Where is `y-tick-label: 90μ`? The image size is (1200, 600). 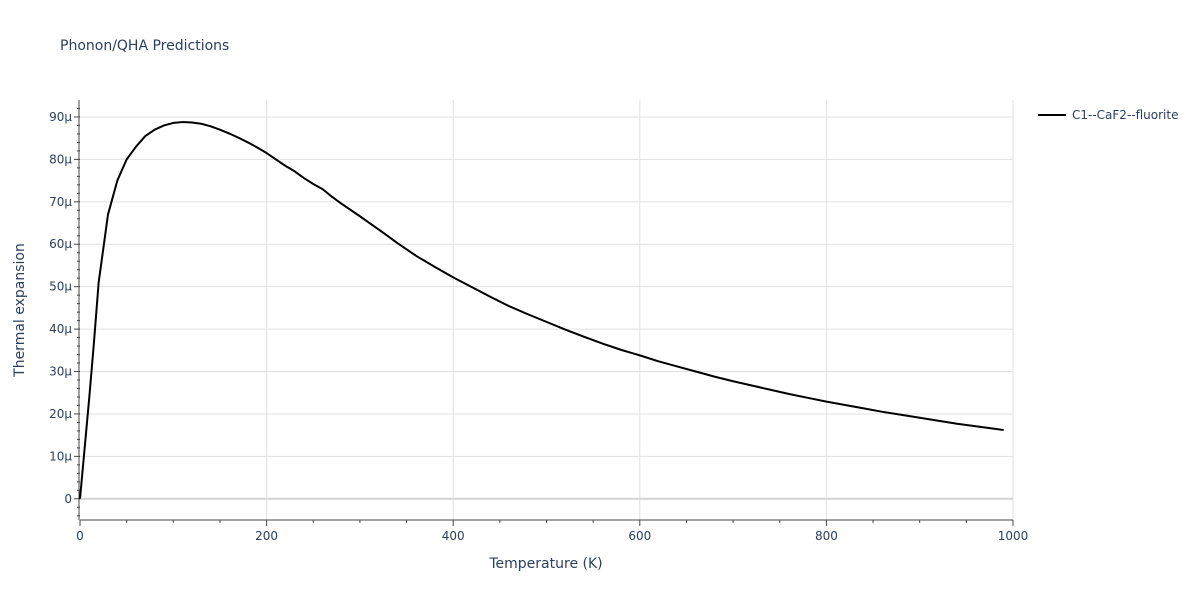
y-tick-label: 90μ is located at coordinates (60, 117).